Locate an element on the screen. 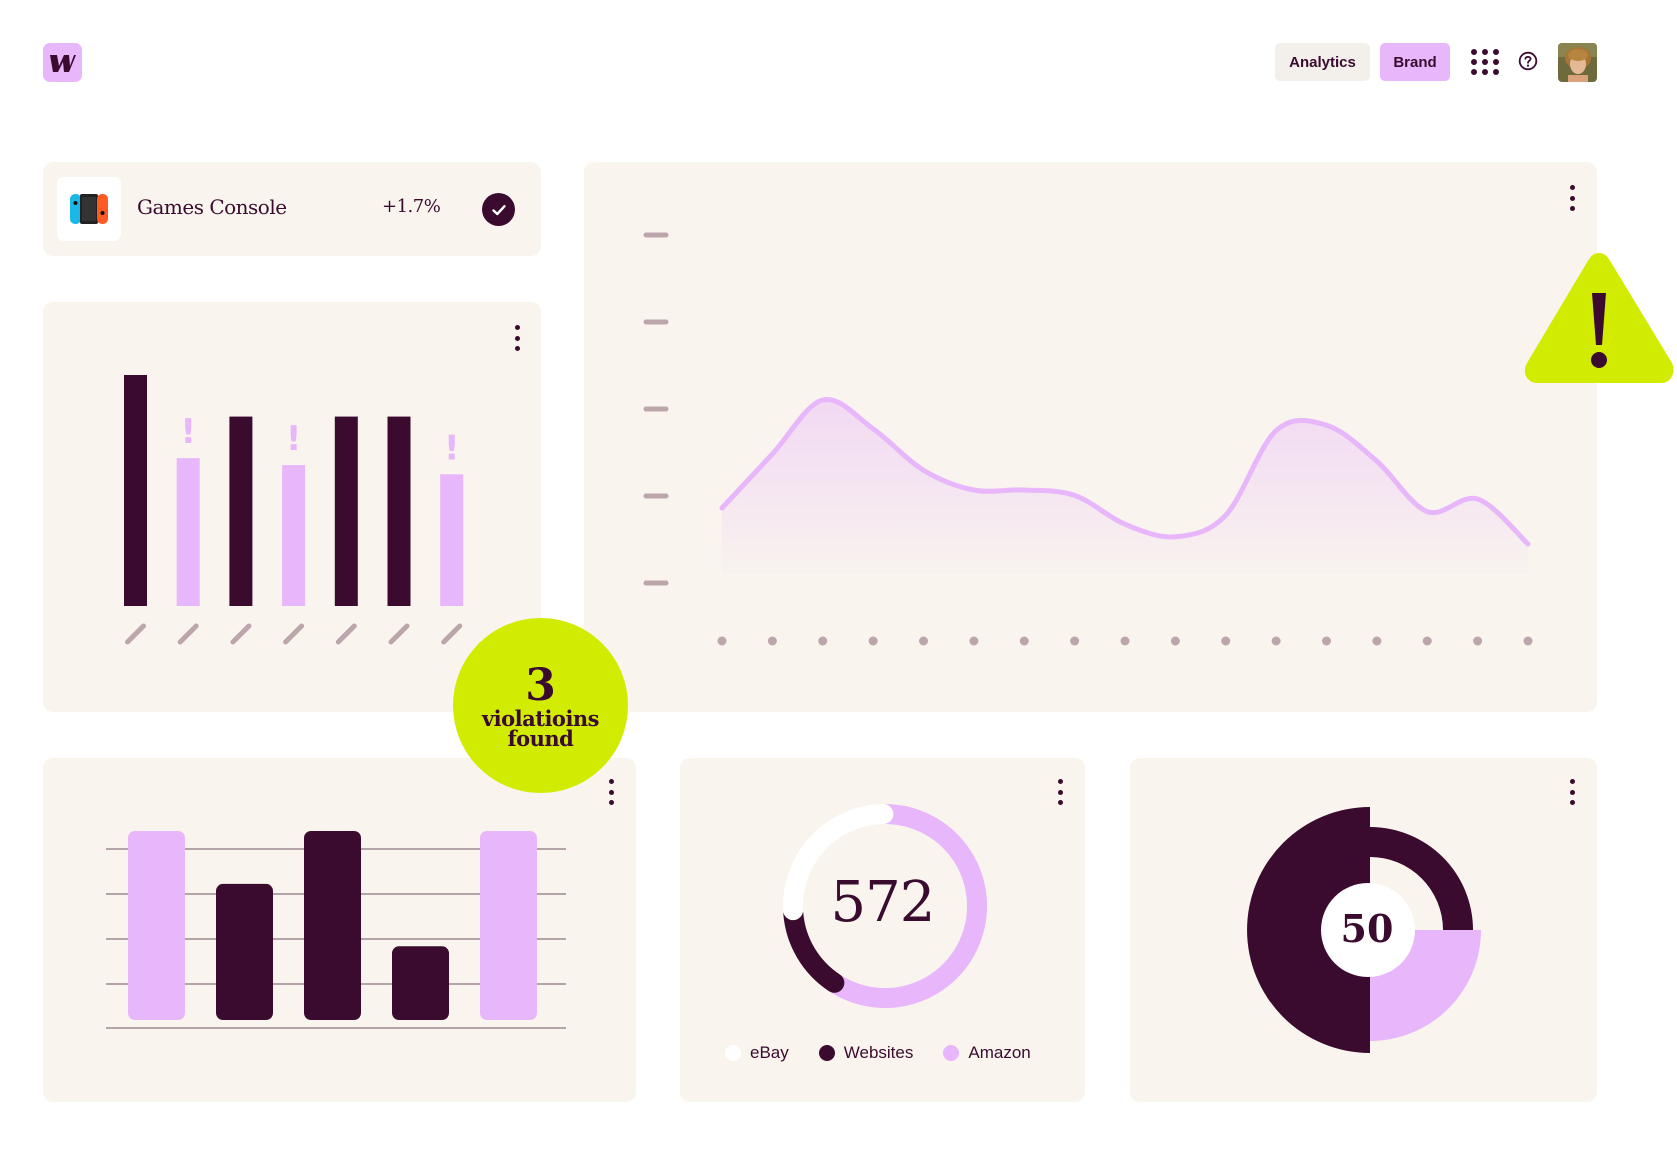  amazon-swatch is located at coordinates (951, 1053).